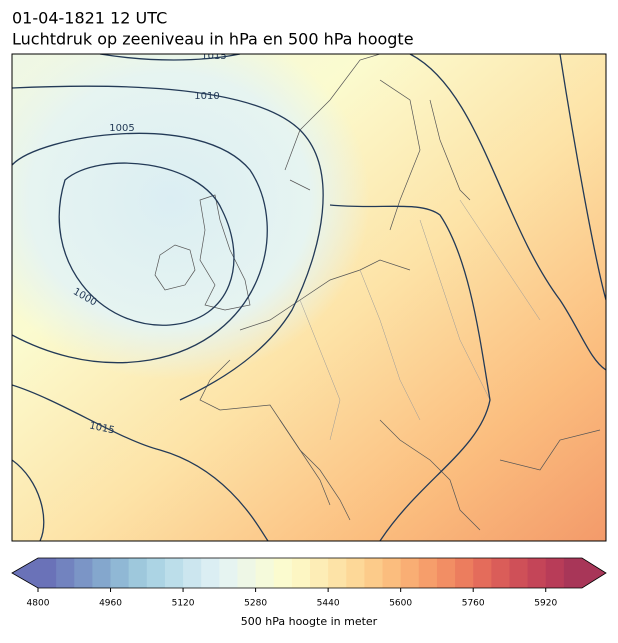 The width and height of the screenshot is (618, 643). What do you see at coordinates (25, 573) in the screenshot?
I see `colorbar-extend-low` at bounding box center [25, 573].